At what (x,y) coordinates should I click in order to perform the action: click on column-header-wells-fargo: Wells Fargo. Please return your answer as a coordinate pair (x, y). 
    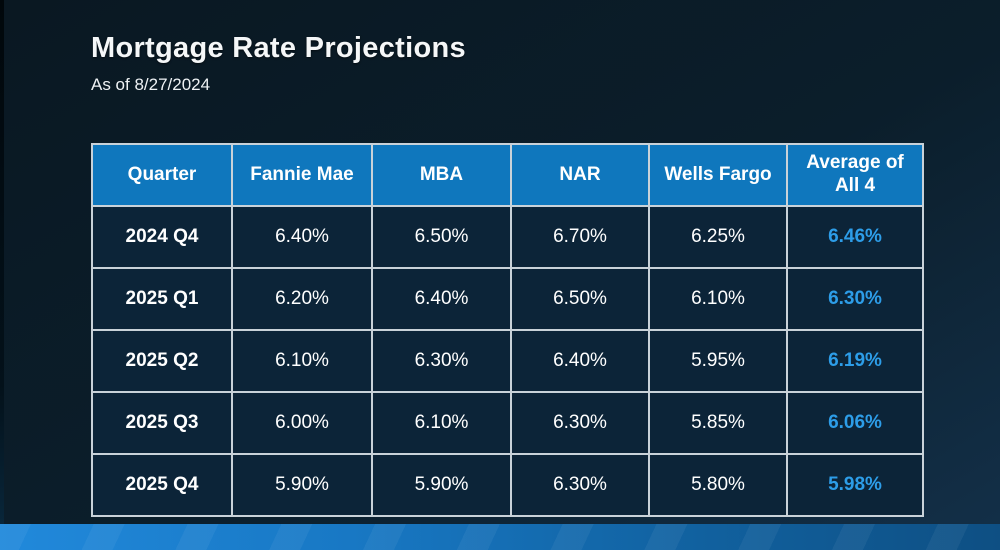
    Looking at the image, I should click on (718, 175).